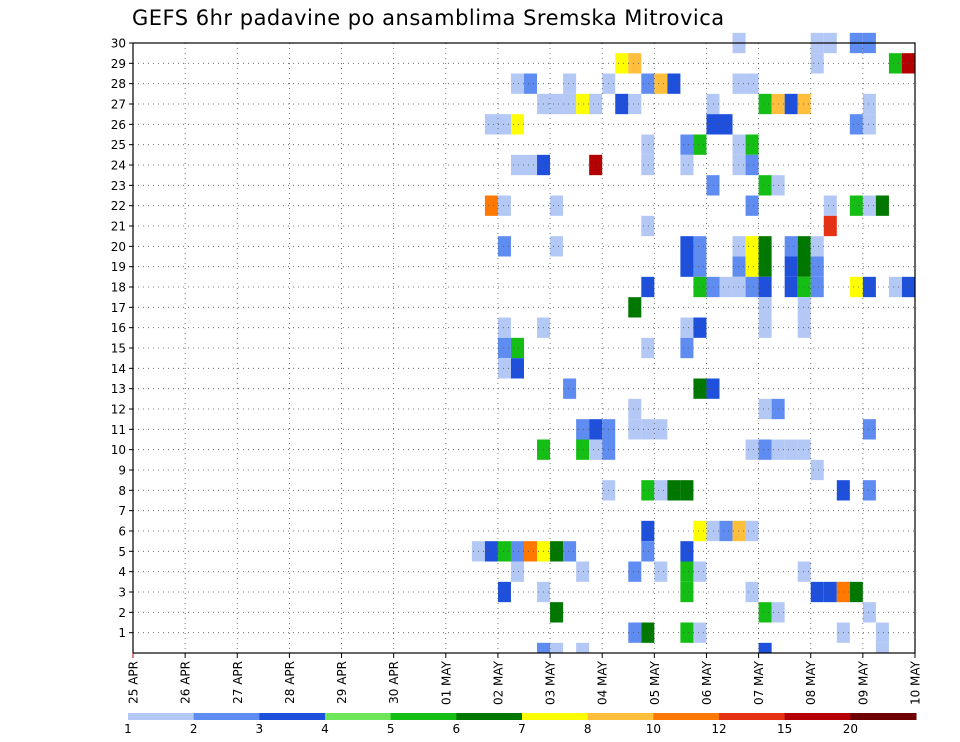  What do you see at coordinates (122, 593) in the screenshot?
I see `y-tick-label: 3` at bounding box center [122, 593].